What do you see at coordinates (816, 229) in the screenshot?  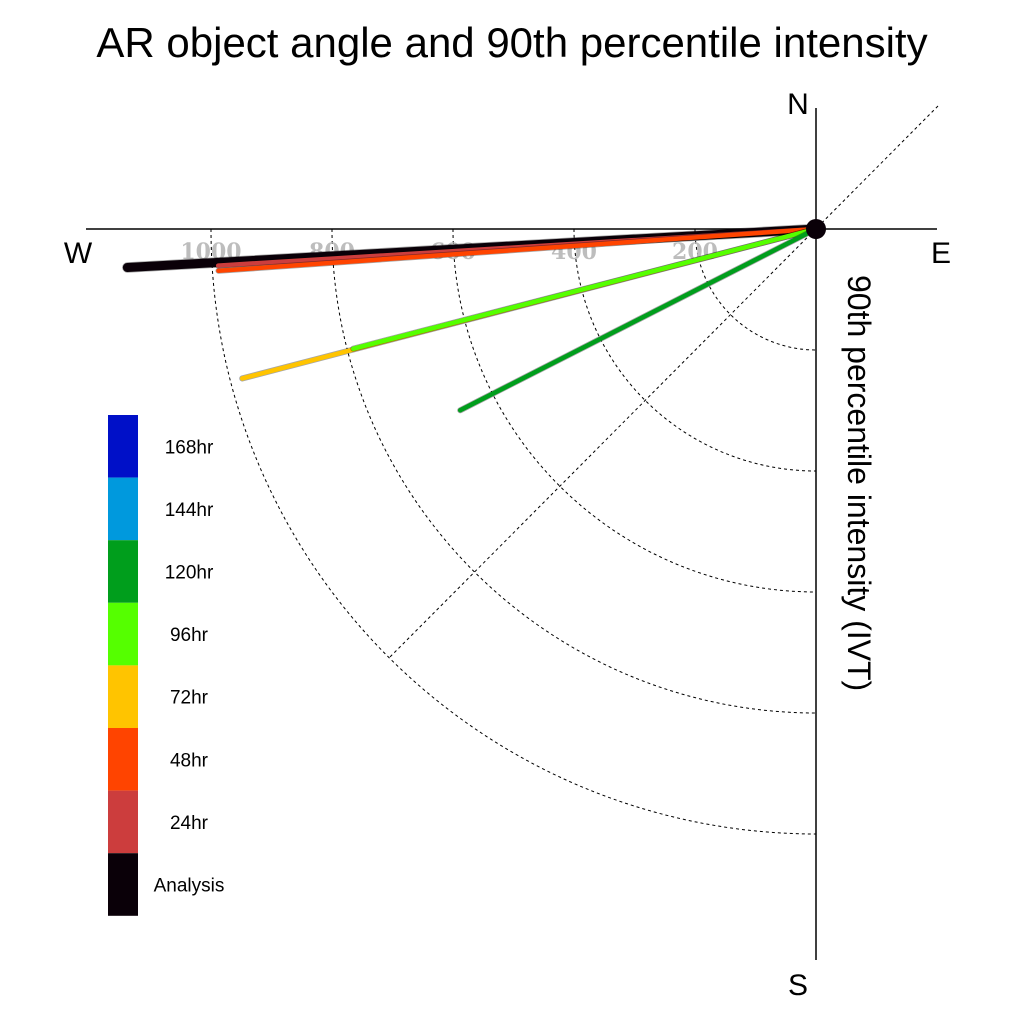 I see `origin-dot` at bounding box center [816, 229].